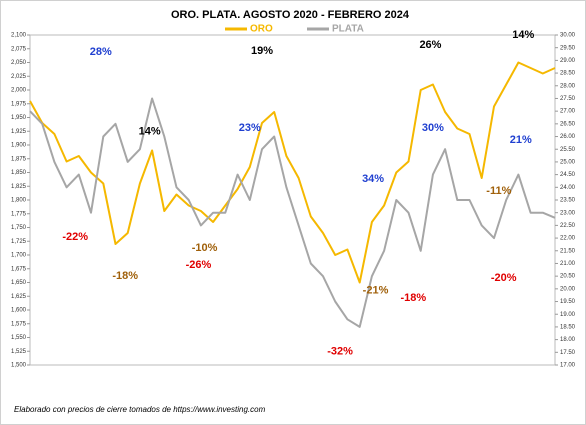 The width and height of the screenshot is (586, 425). What do you see at coordinates (19, 269) in the screenshot?
I see `y-tick-label: 1,675` at bounding box center [19, 269].